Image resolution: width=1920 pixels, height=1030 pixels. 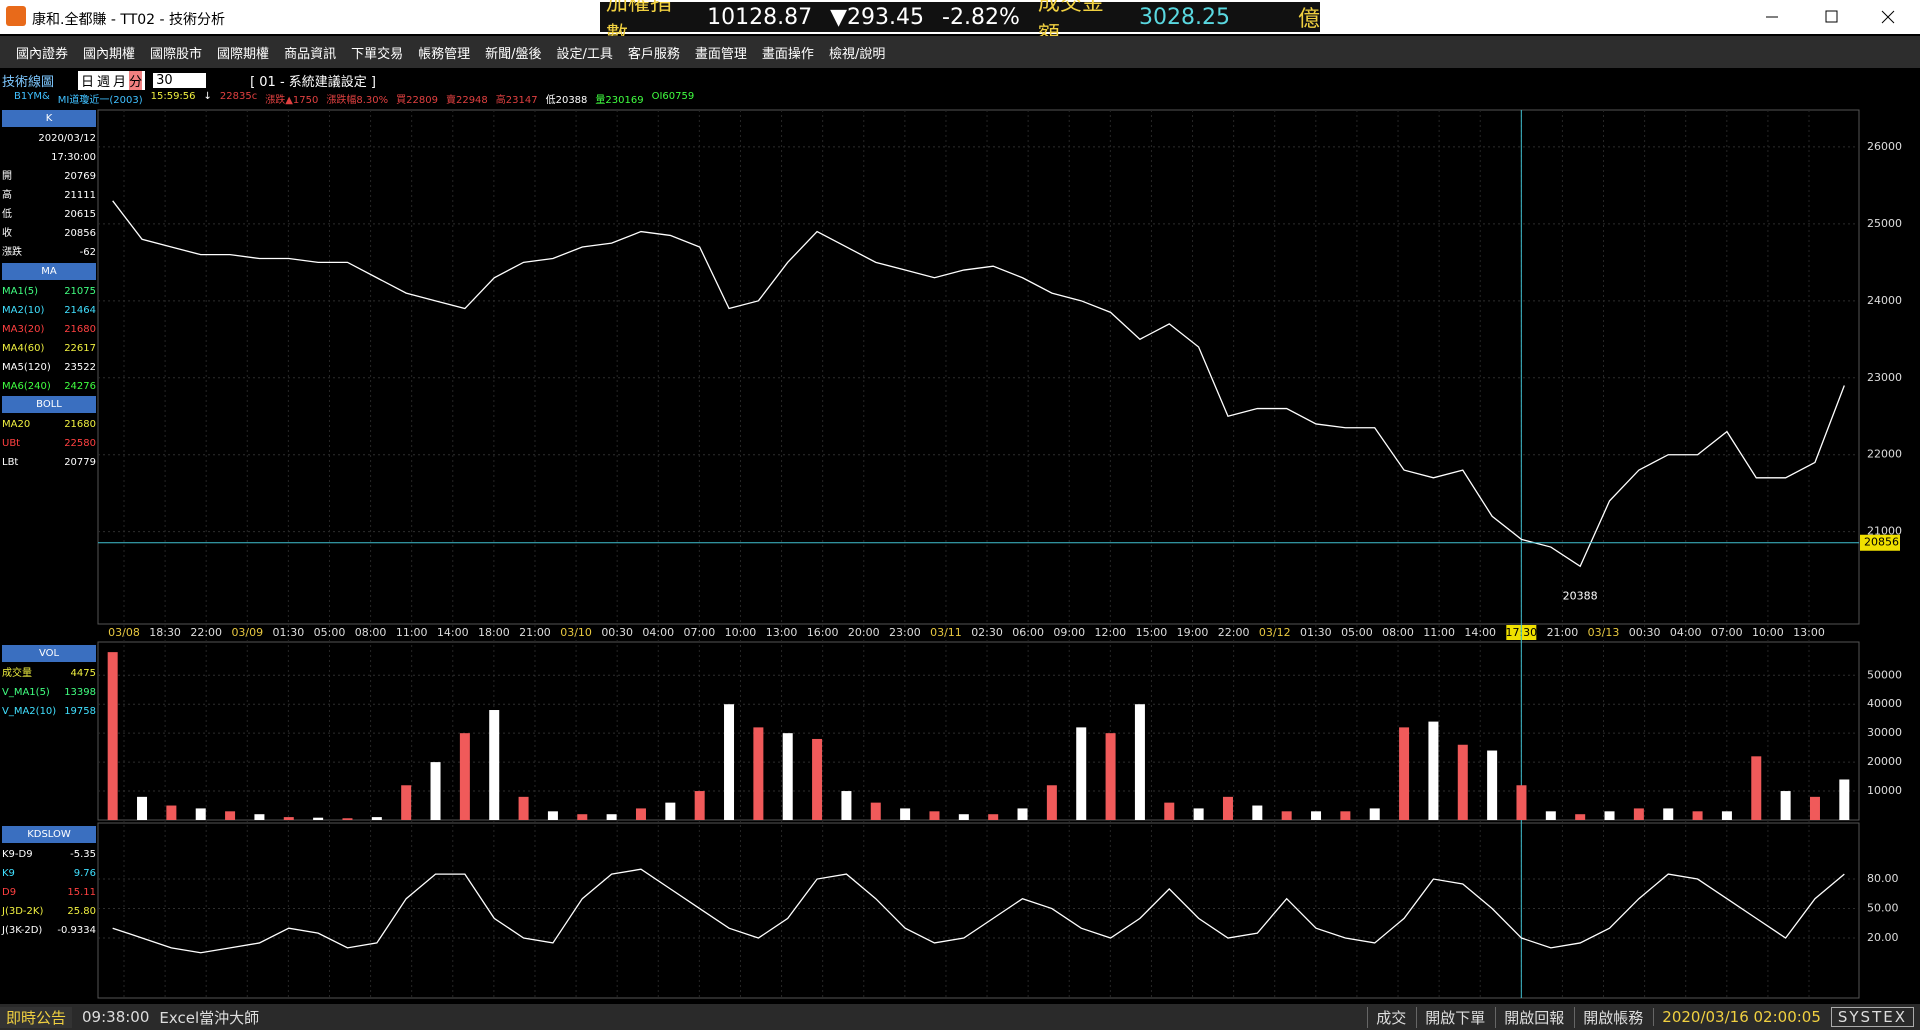 I want to click on side-header: MA, so click(x=49, y=271).